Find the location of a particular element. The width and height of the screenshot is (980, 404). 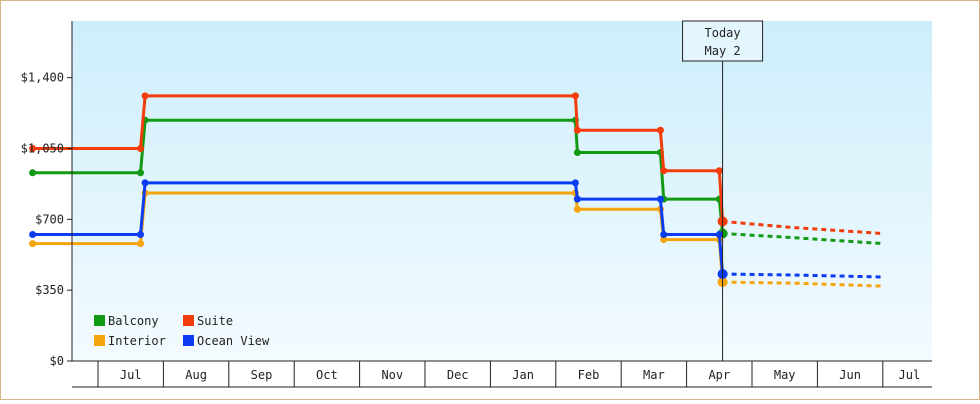

legend-label: Suite is located at coordinates (215, 321).